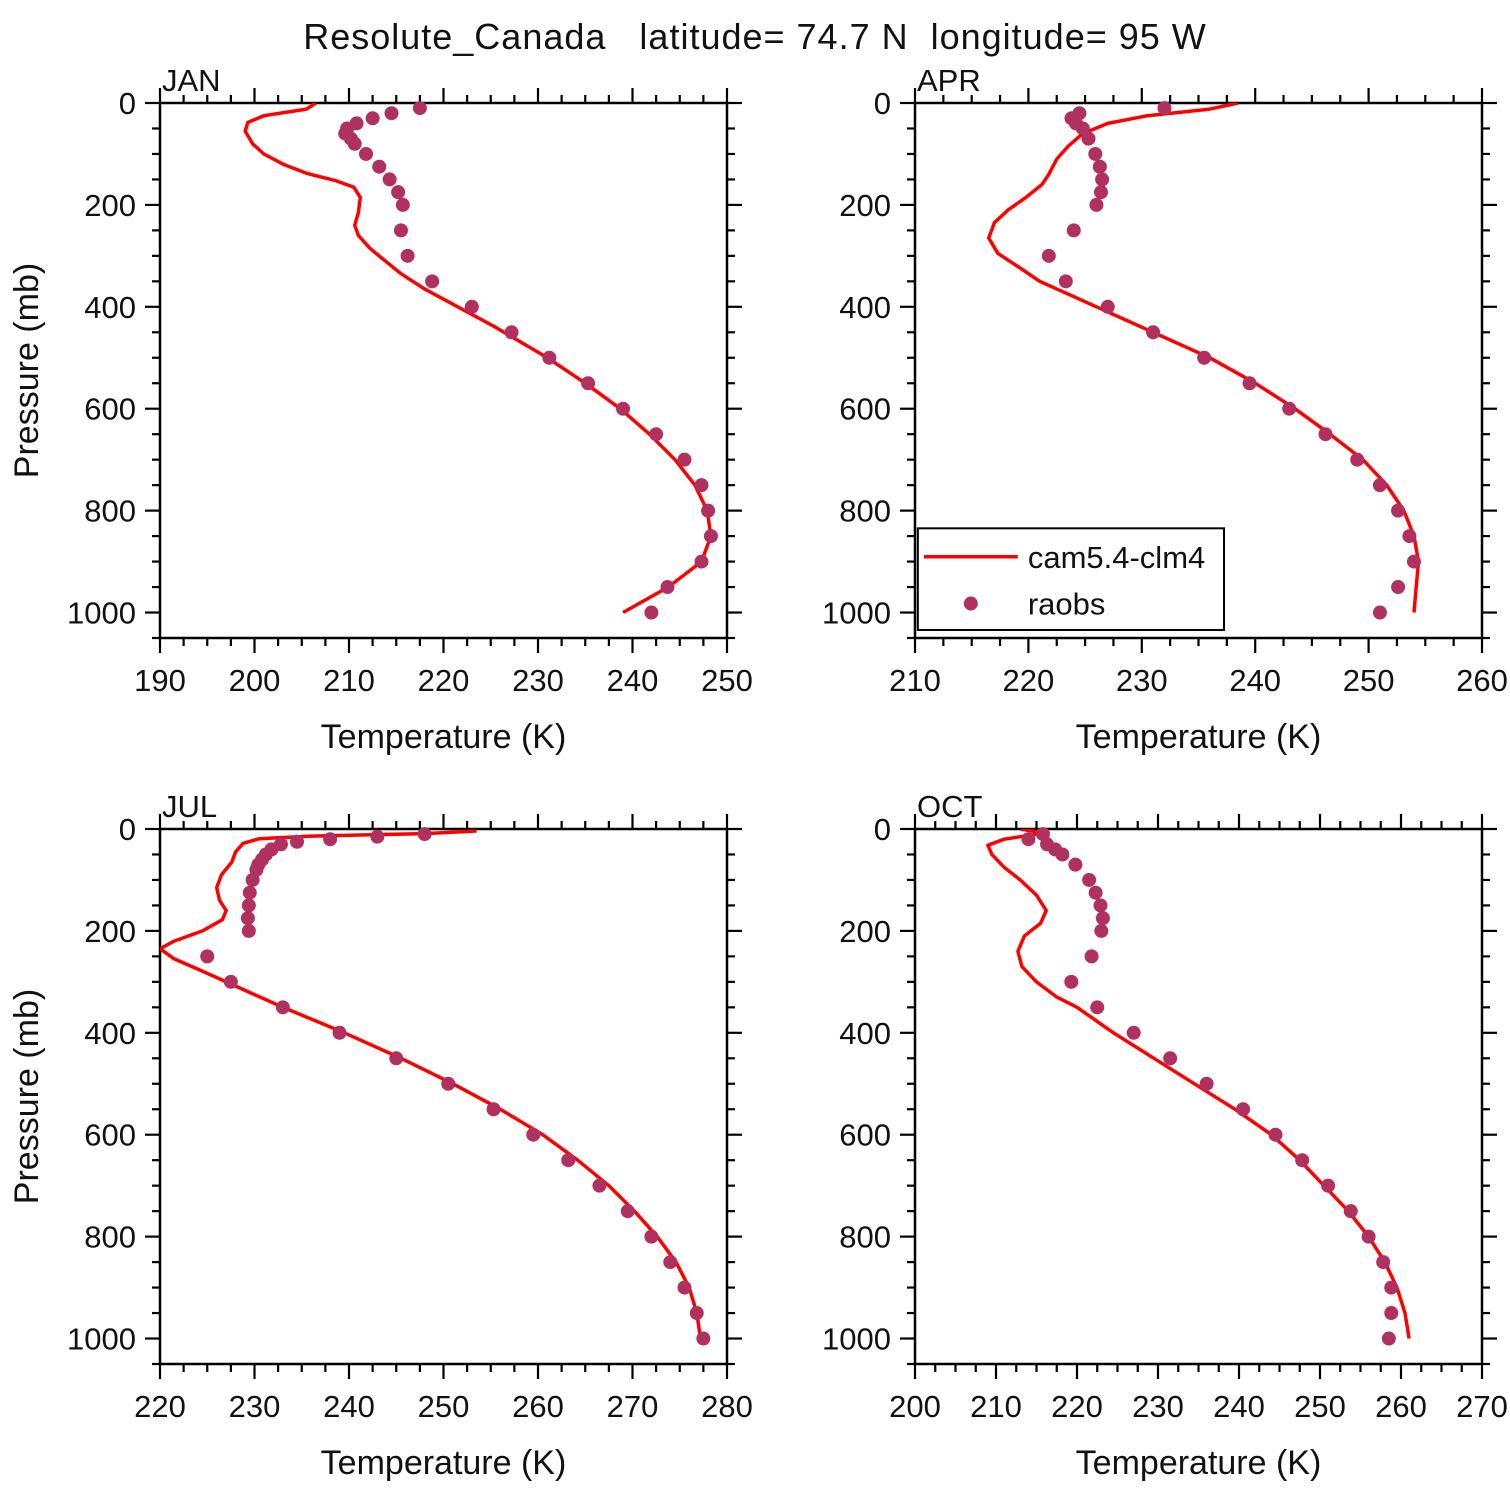 The width and height of the screenshot is (1510, 1510). Describe the element at coordinates (949, 80) in the screenshot. I see `svg-text: APR` at that location.